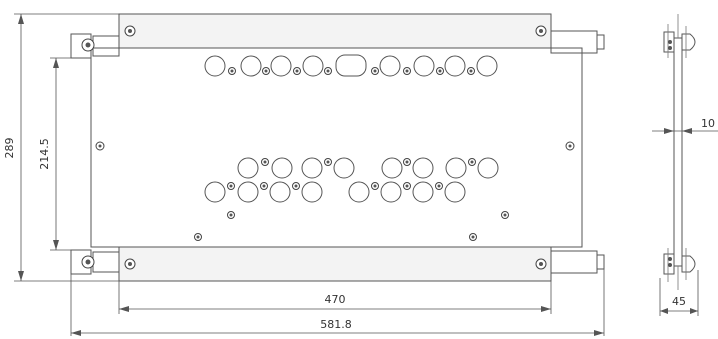 The height and width of the screenshot is (339, 718). Describe the element at coordinates (9, 148) in the screenshot. I see `dim-label-overall-height: 289` at that location.